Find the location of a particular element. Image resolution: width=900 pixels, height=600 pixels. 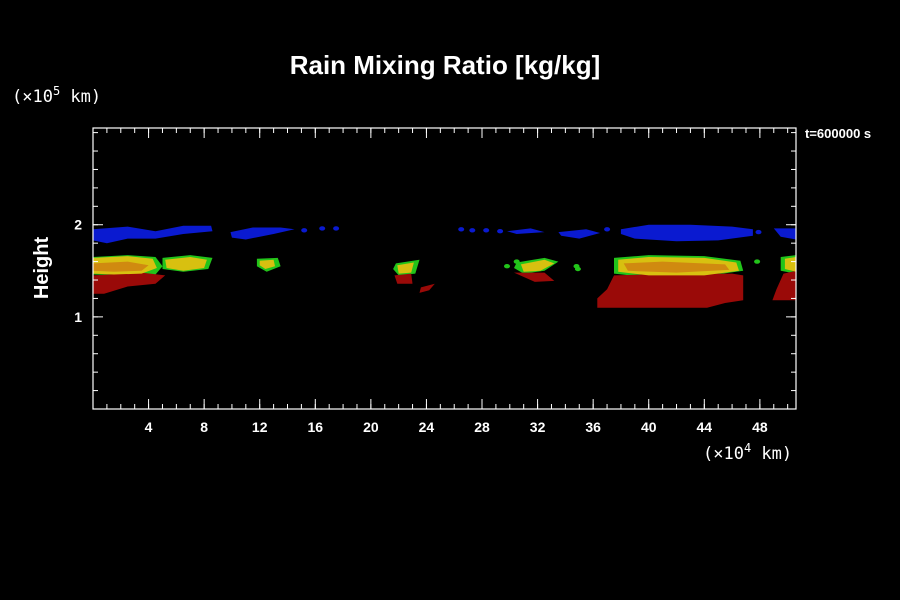

x-tick-label: 20 is located at coordinates (371, 427).